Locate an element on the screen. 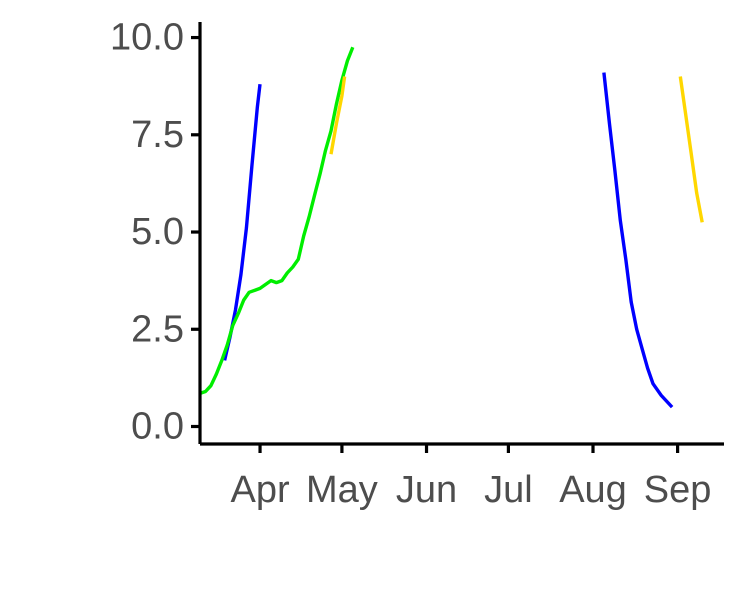 The height and width of the screenshot is (600, 750). x-tick-label: Apr is located at coordinates (259, 490).